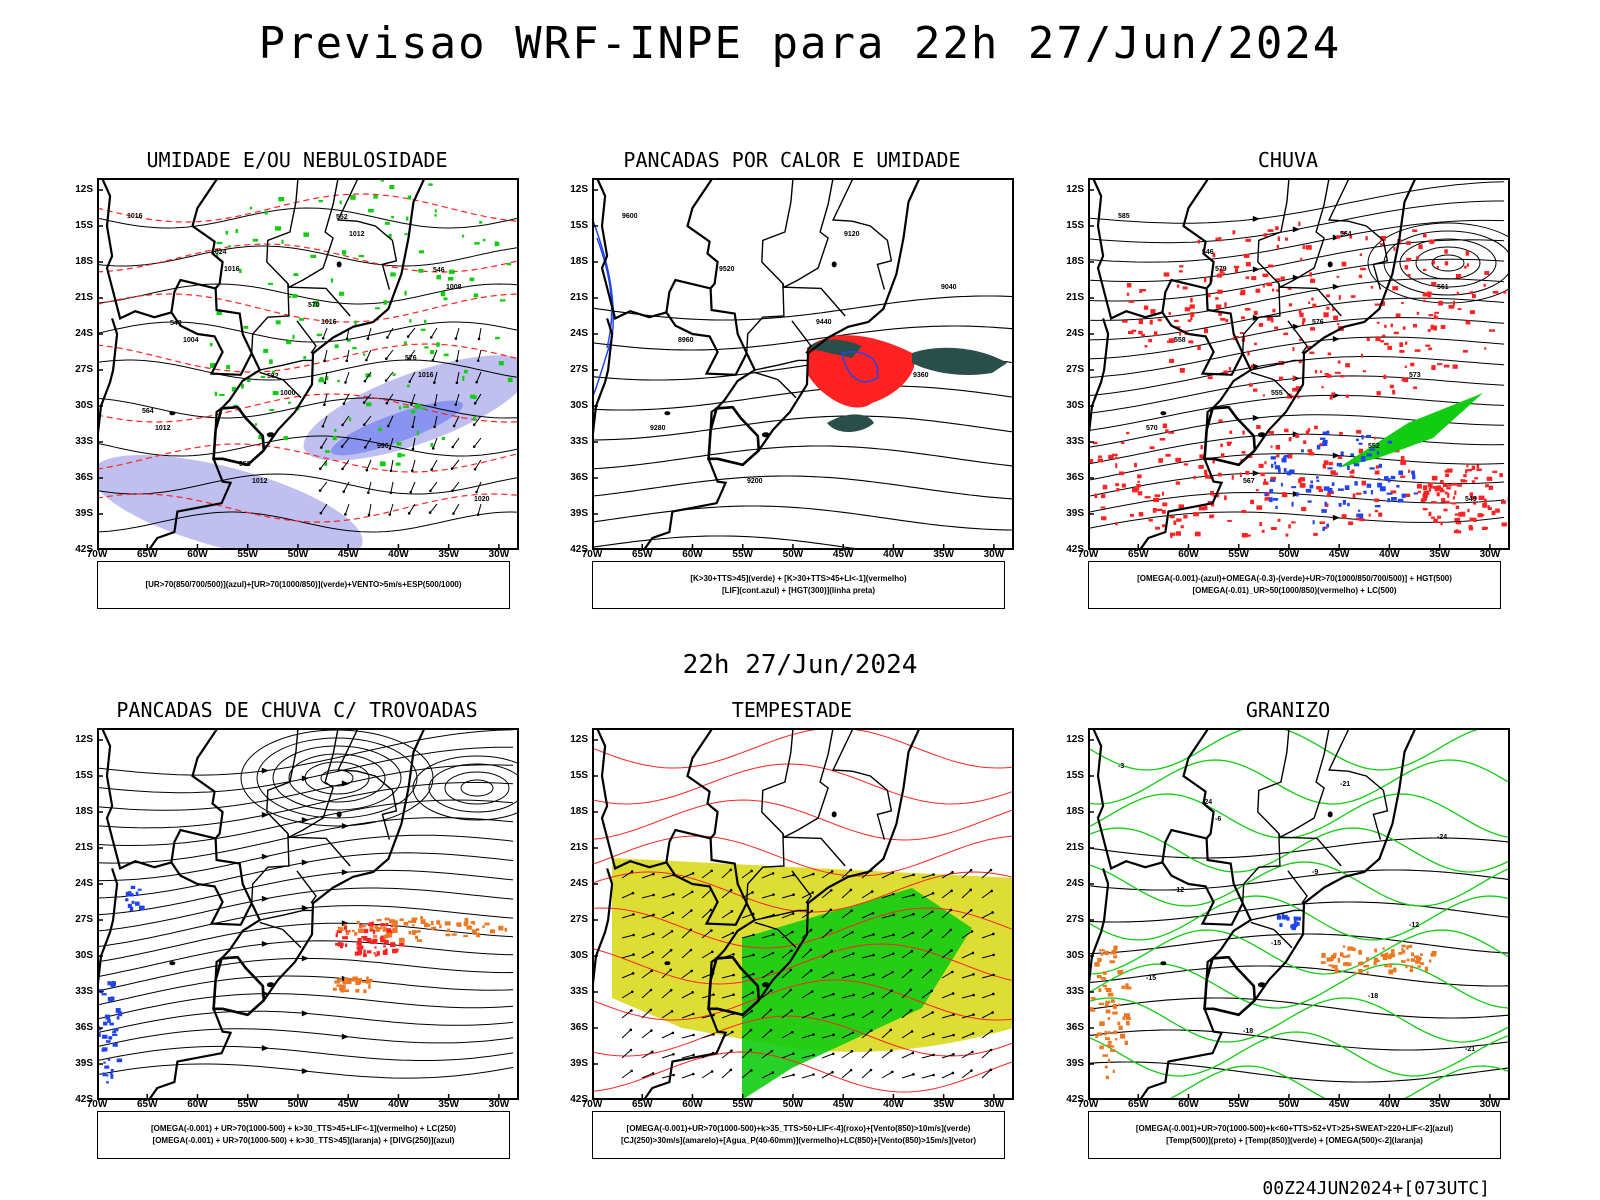  Describe the element at coordinates (1276, 943) in the screenshot. I see `contour-label: -15` at that location.